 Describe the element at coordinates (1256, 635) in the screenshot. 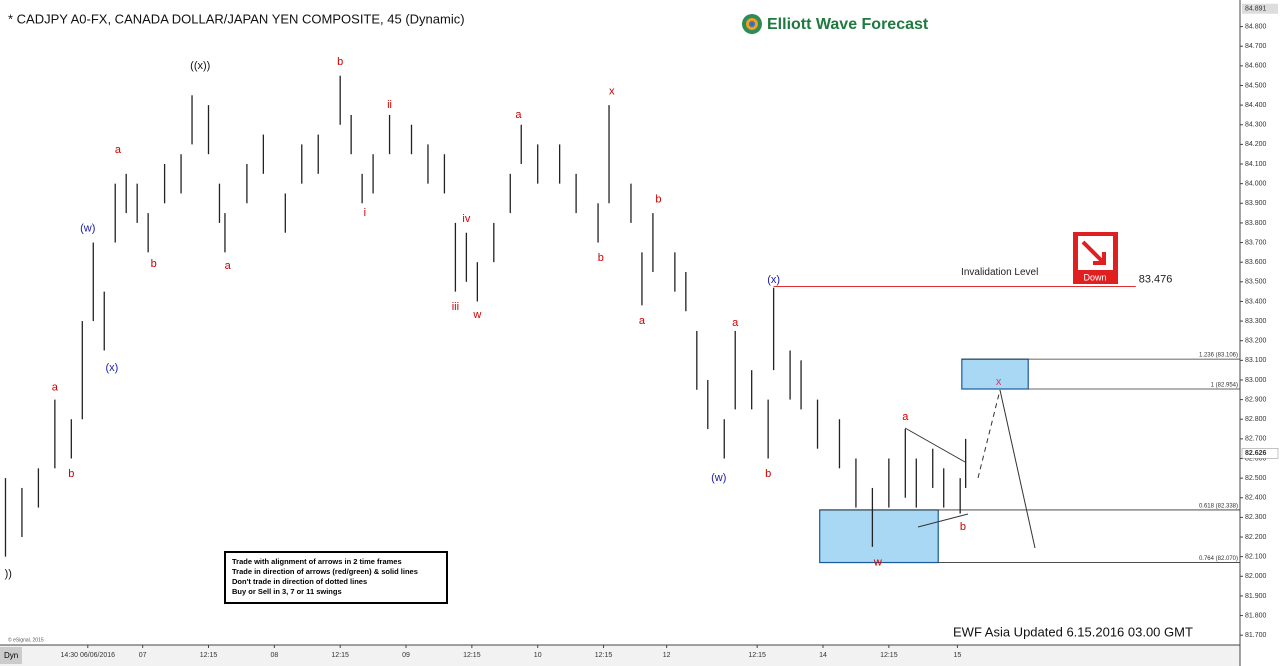

I see `y-tick-label: 81.700` at that location.